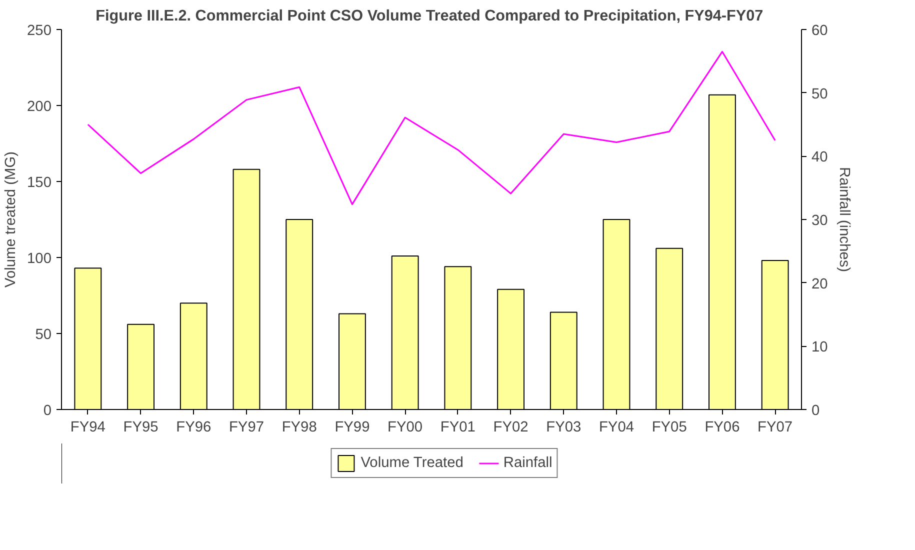 The image size is (915, 550). I want to click on y2-tick-label: 50, so click(820, 94).